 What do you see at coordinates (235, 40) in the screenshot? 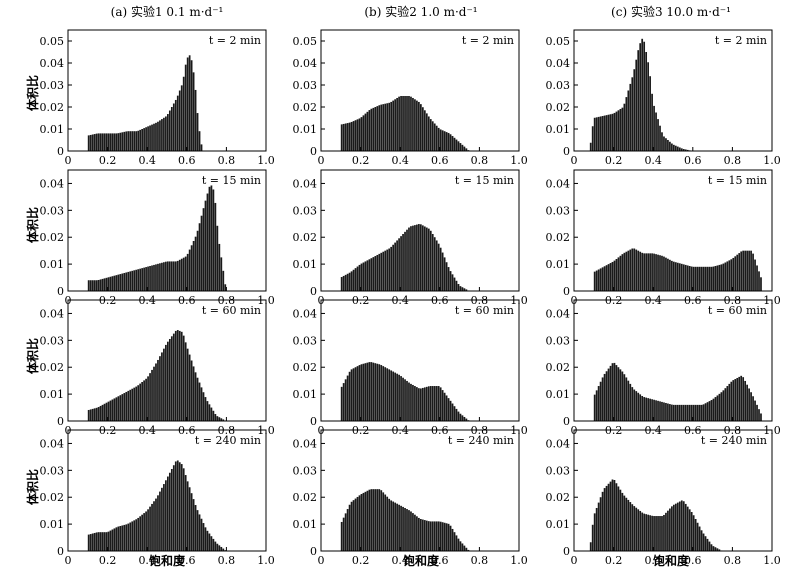
I see `time-annotation: t = 2 min` at bounding box center [235, 40].